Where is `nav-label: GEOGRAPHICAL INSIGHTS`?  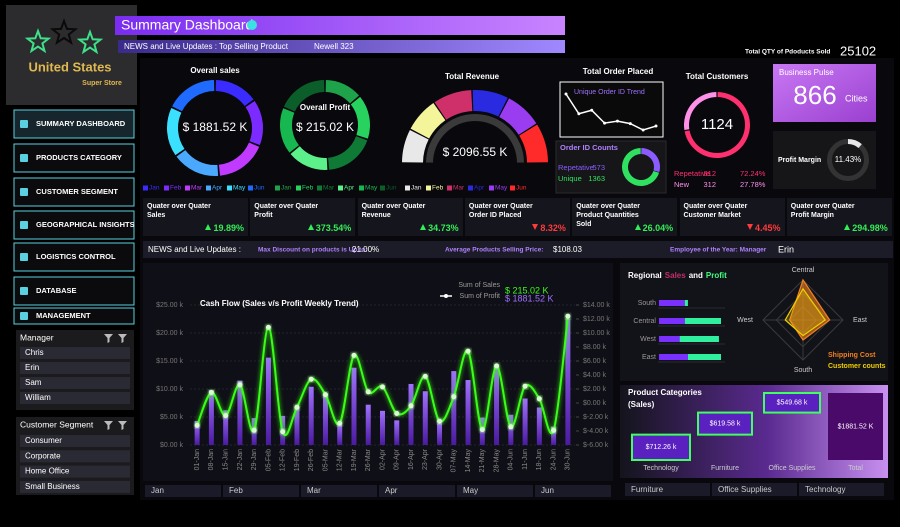 nav-label: GEOGRAPHICAL INSIGHTS is located at coordinates (85, 224).